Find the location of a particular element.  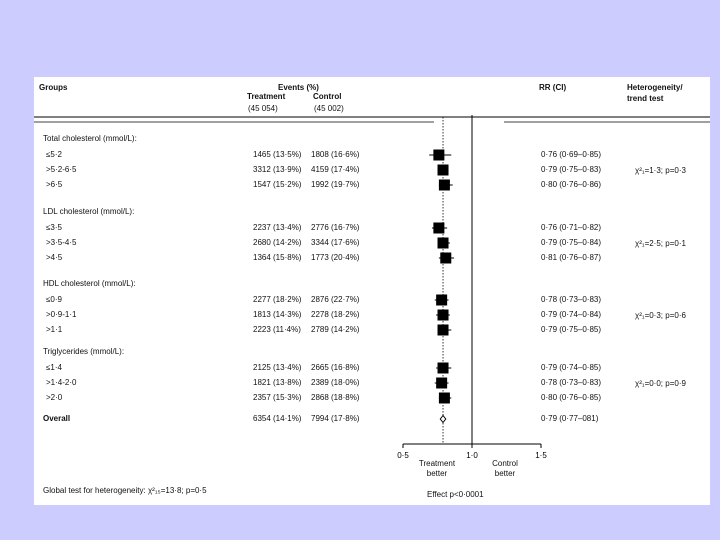

heterogeneity-test: χ²₁=2·5; p=0·1 is located at coordinates (660, 243).